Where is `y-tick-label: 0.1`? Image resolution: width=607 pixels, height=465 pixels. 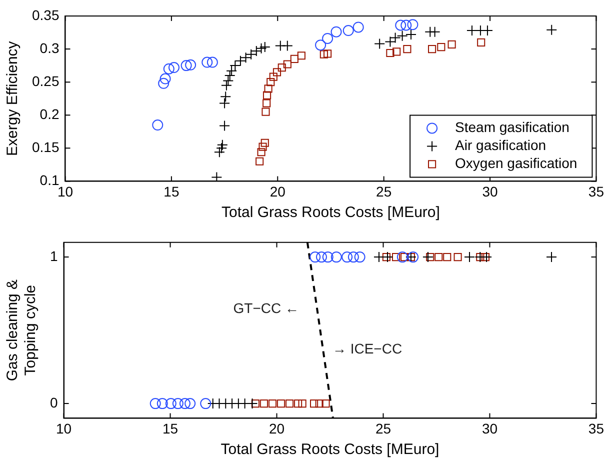 y-tick-label: 0.1 is located at coordinates (50, 180).